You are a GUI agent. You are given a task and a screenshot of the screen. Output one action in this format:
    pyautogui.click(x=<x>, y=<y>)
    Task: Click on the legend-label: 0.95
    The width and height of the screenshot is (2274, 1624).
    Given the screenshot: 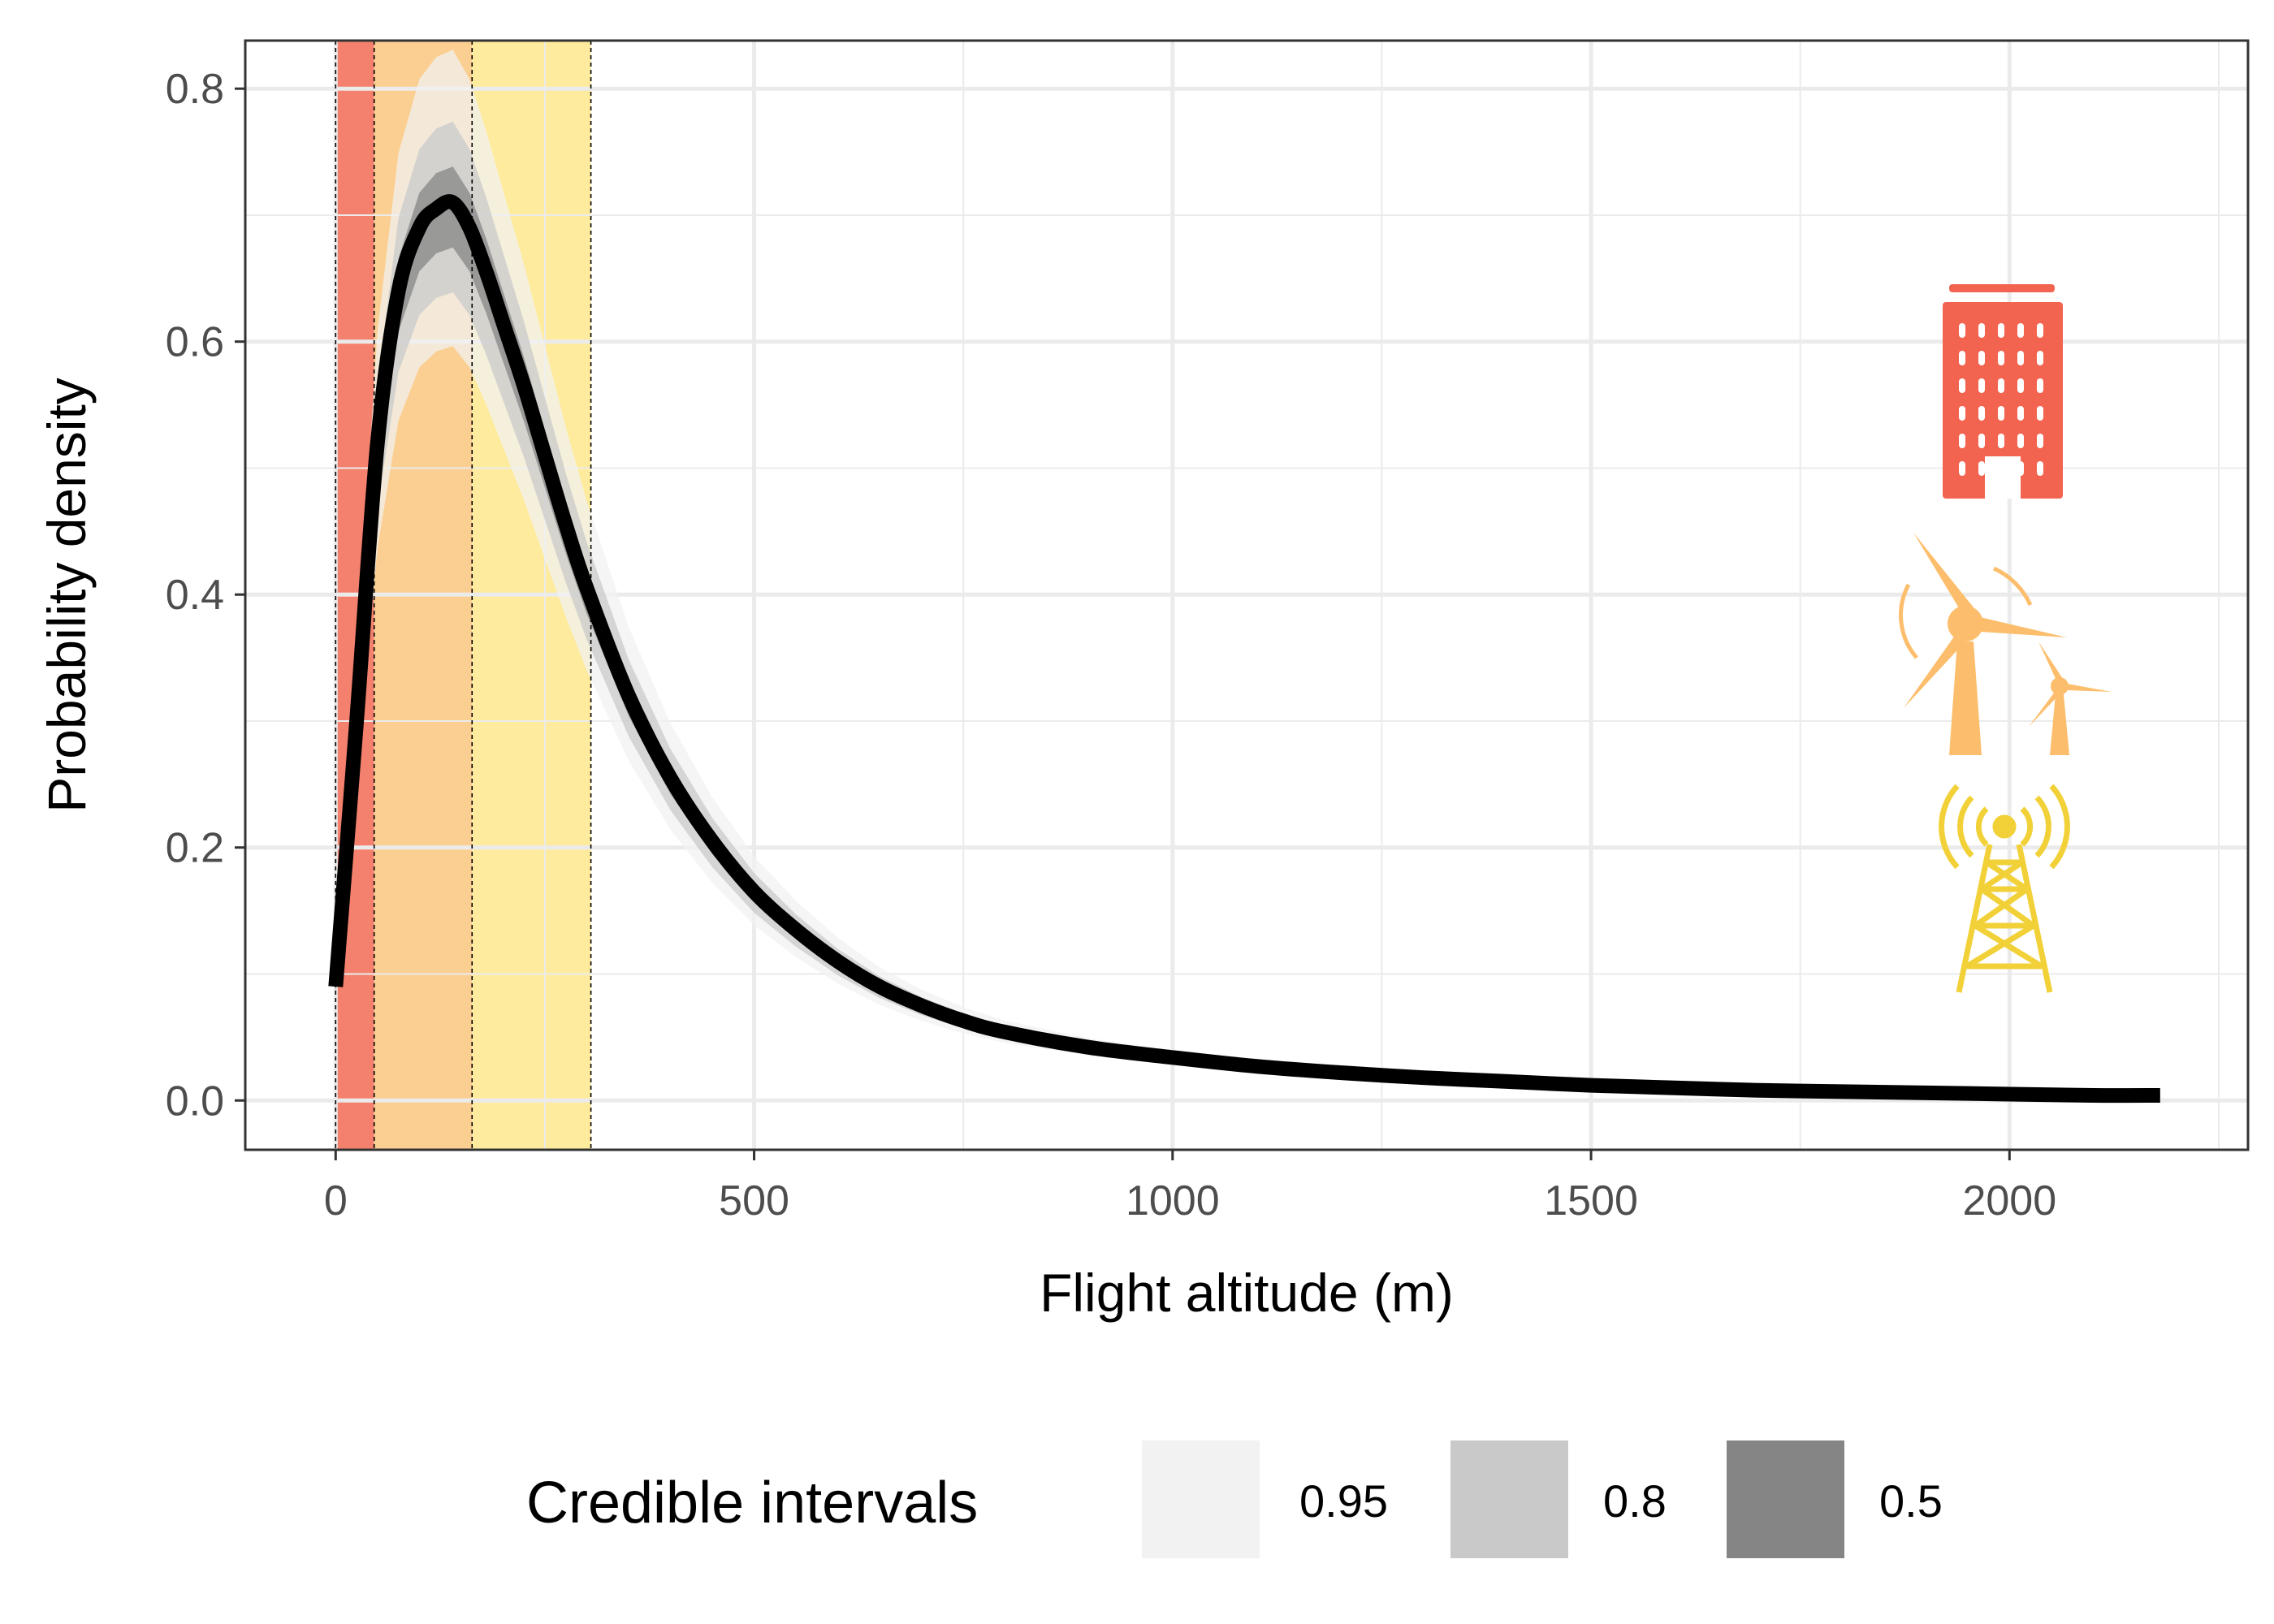 What is the action you would take?
    pyautogui.click(x=1344, y=1501)
    